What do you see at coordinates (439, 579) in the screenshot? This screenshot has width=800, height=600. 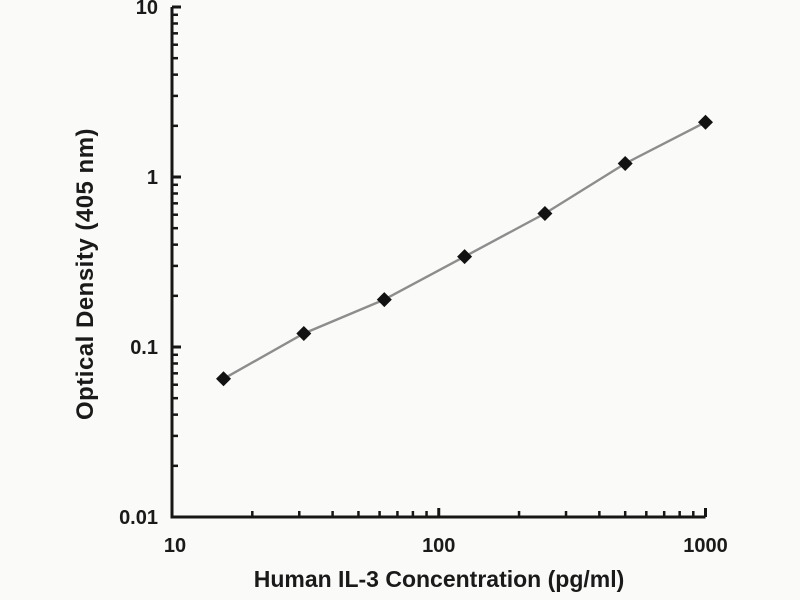 I see `x-axis-title: Human IL-3 Concentration (pg/ml)` at bounding box center [439, 579].